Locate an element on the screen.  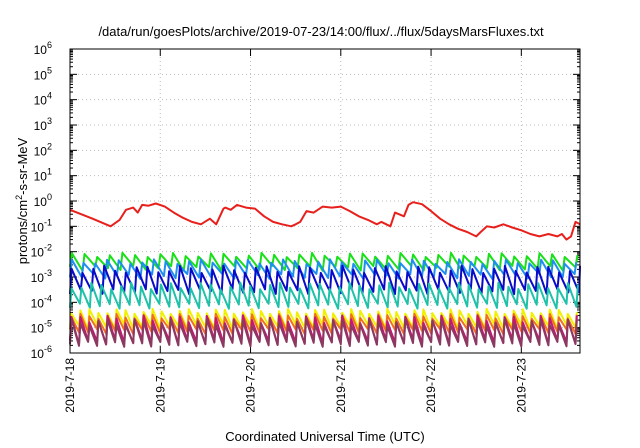
y-tick-label: 10⁻⁴ is located at coordinates (41, 301).